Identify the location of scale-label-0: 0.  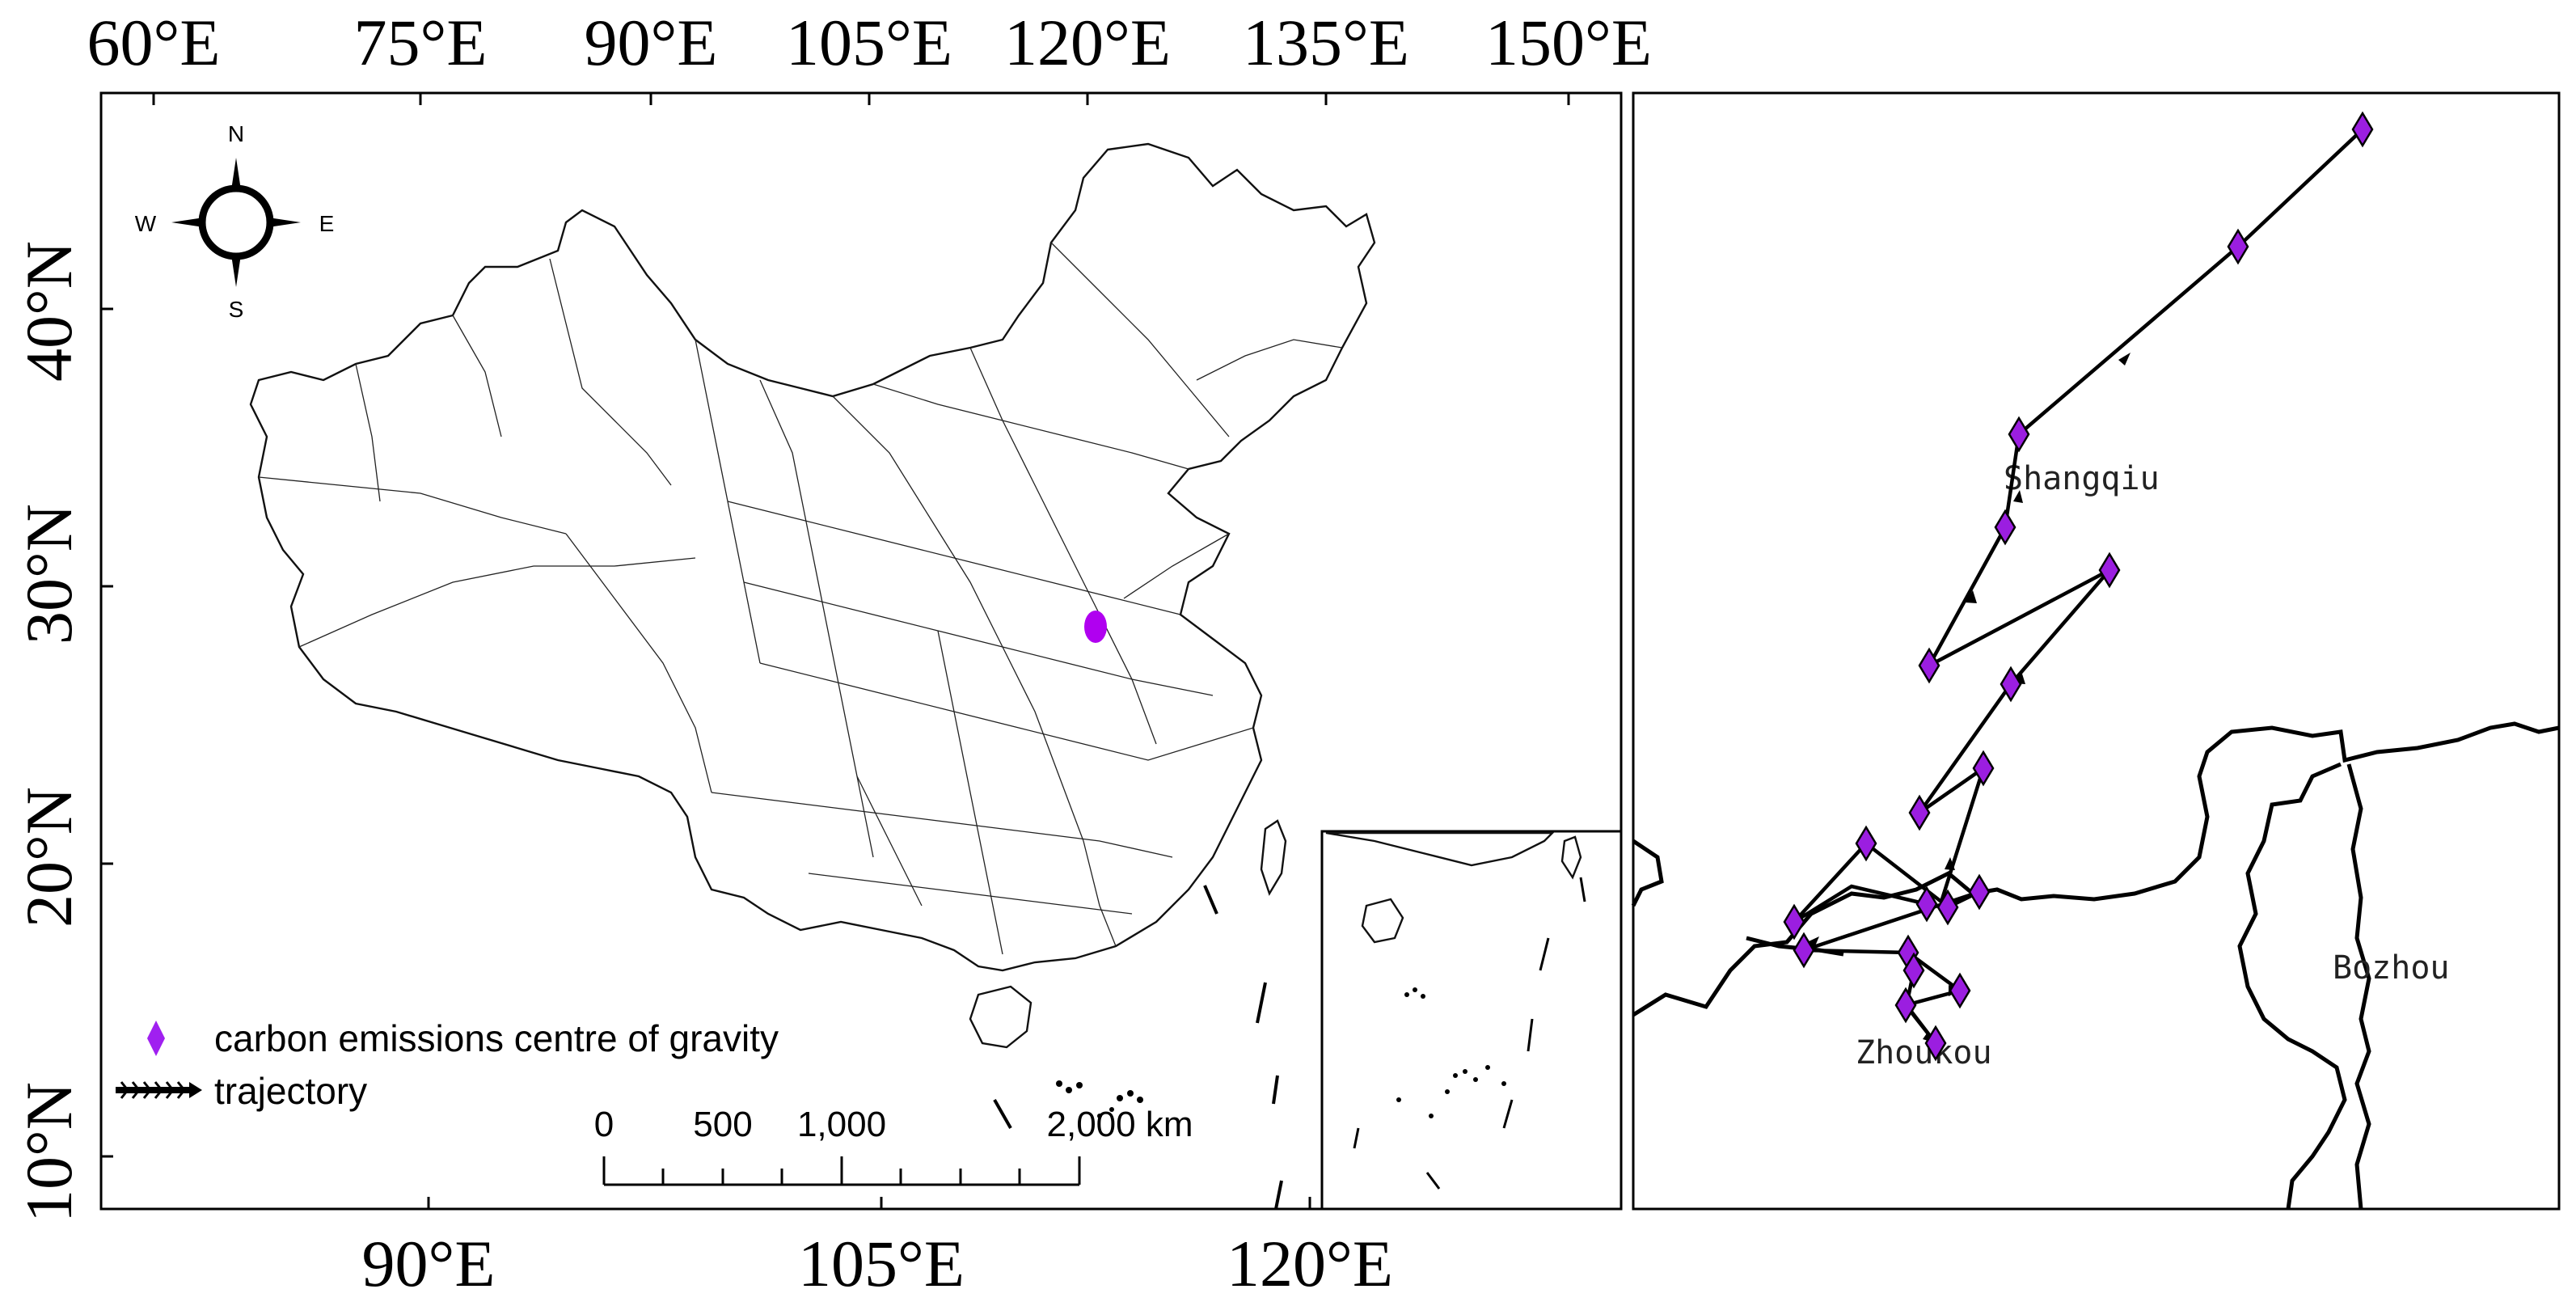
(604, 1124).